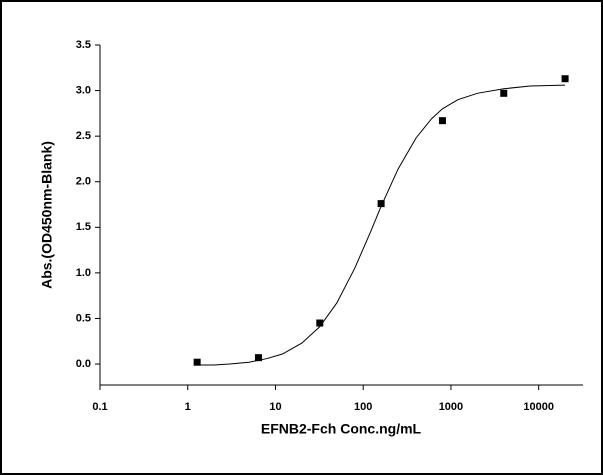 Image resolution: width=603 pixels, height=475 pixels. I want to click on y-tick-label: 2.5, so click(83, 136).